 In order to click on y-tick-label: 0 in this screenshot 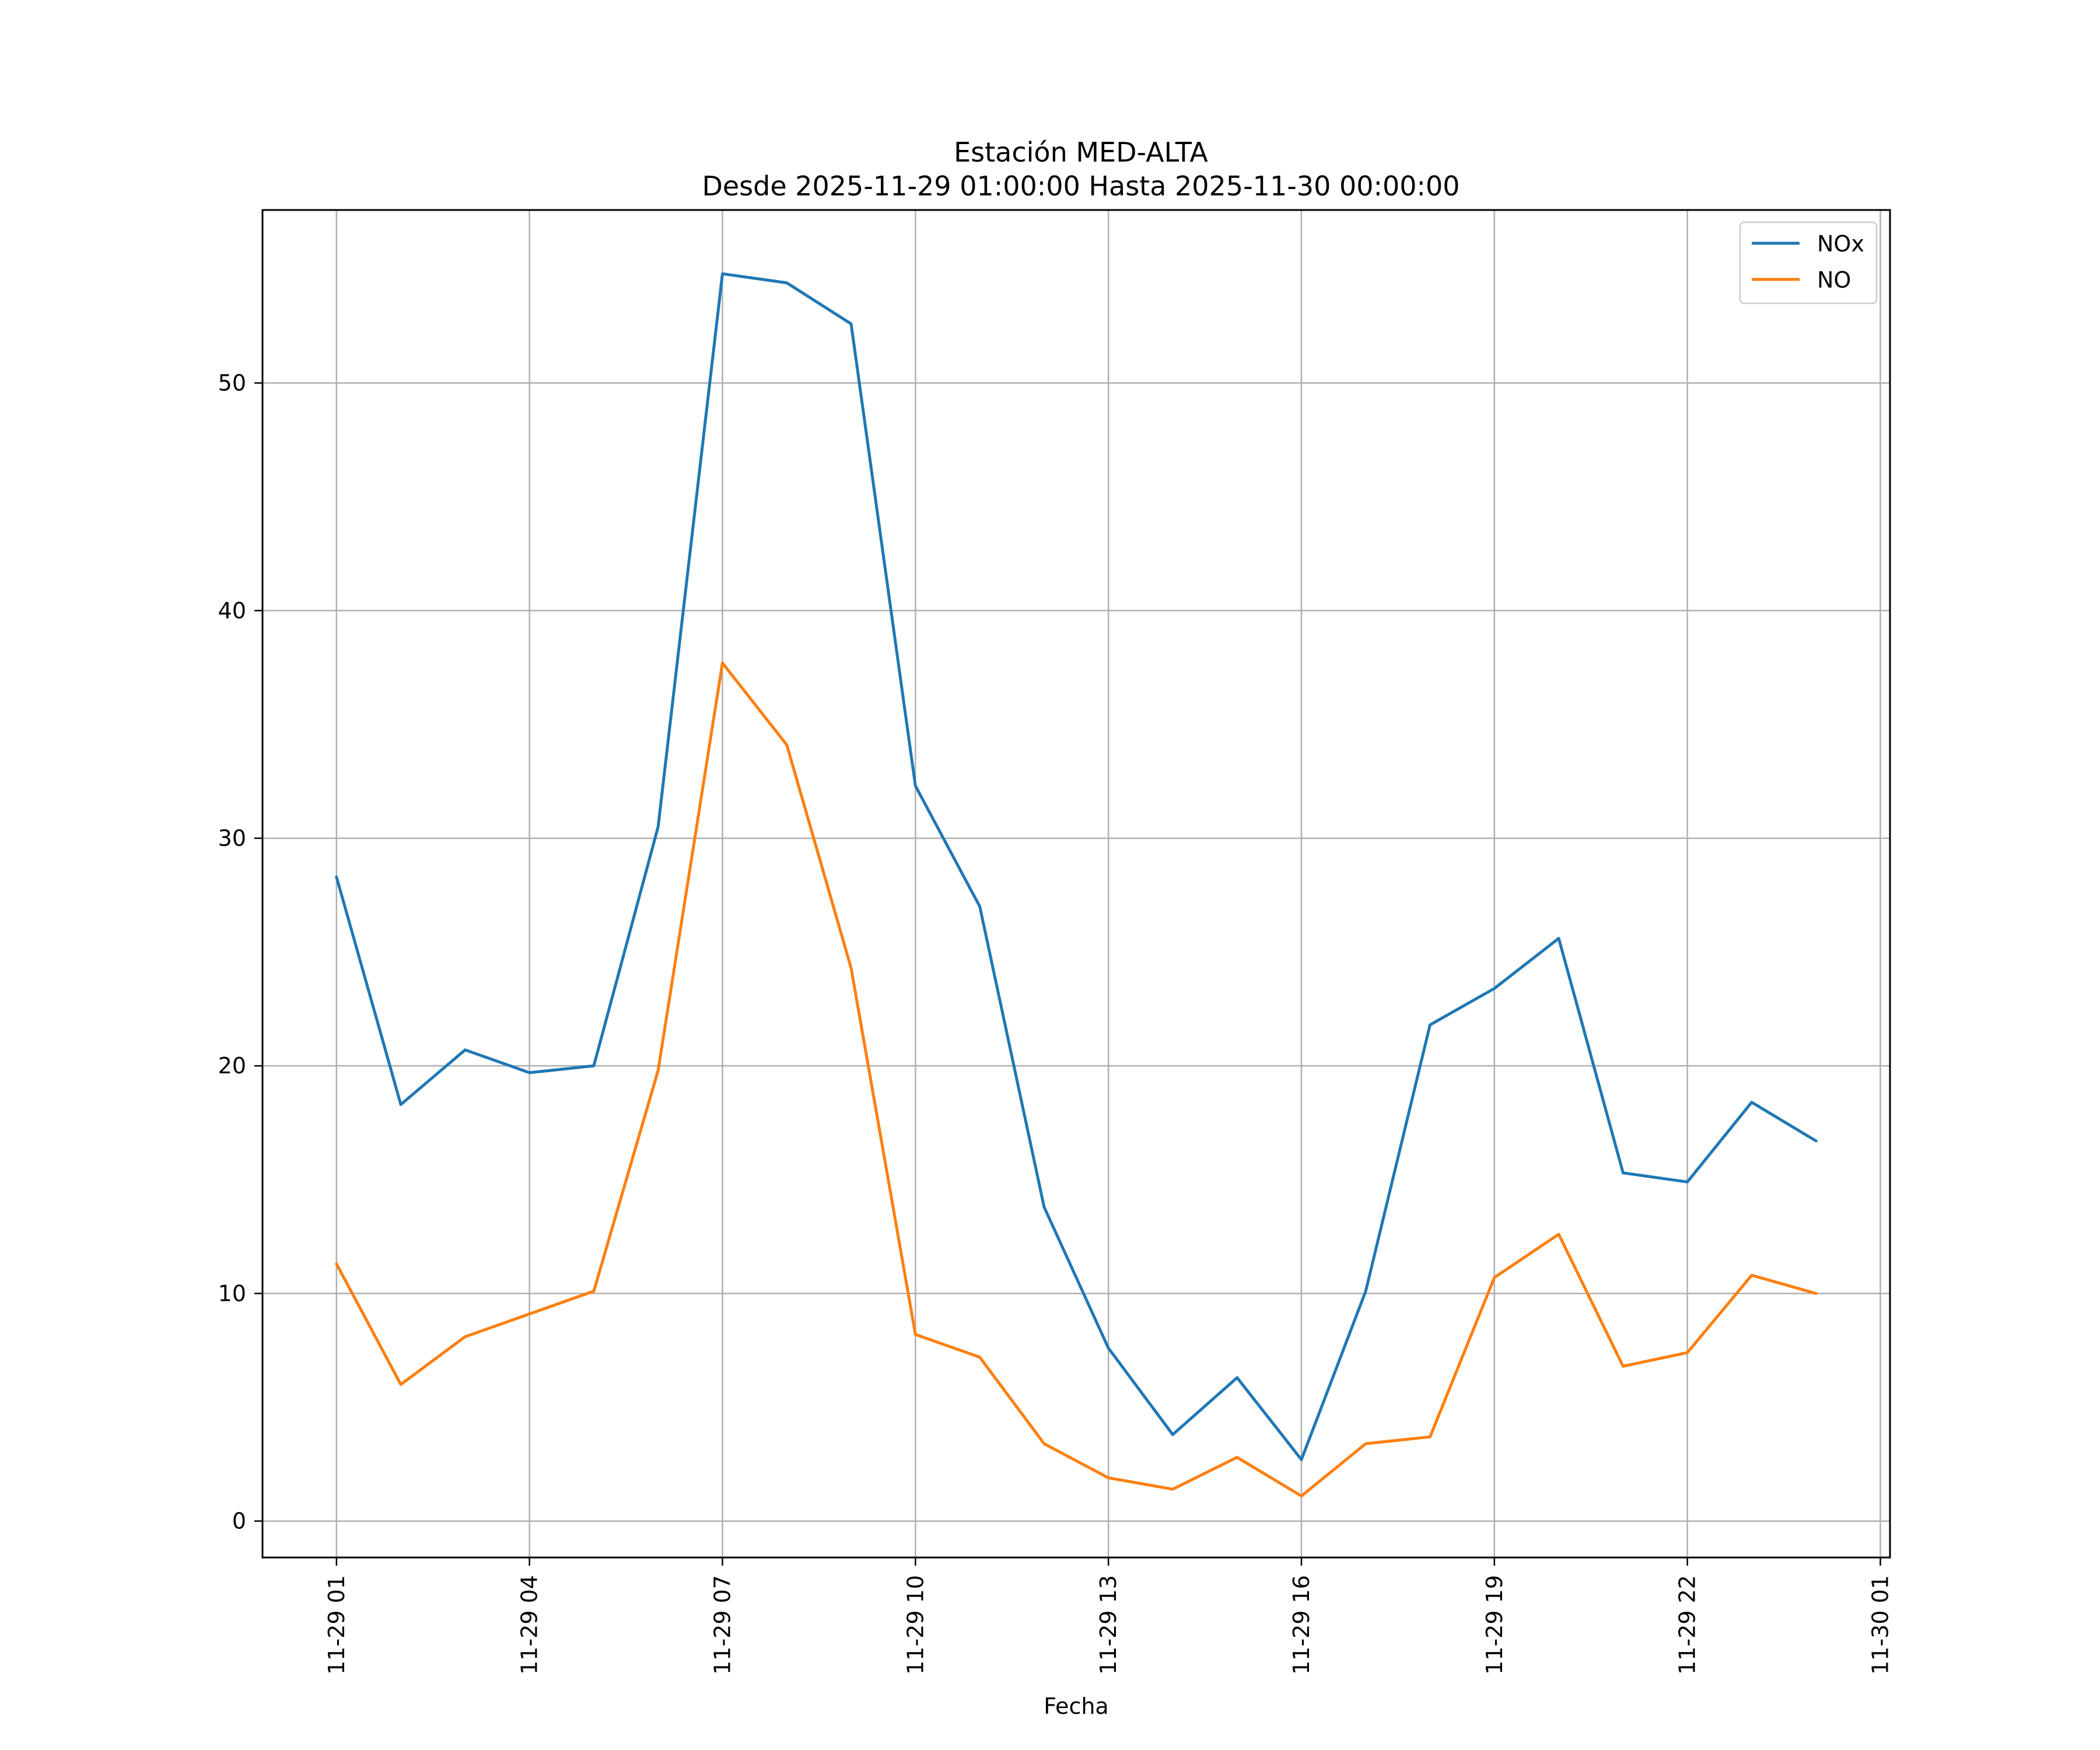, I will do `click(239, 1521)`.